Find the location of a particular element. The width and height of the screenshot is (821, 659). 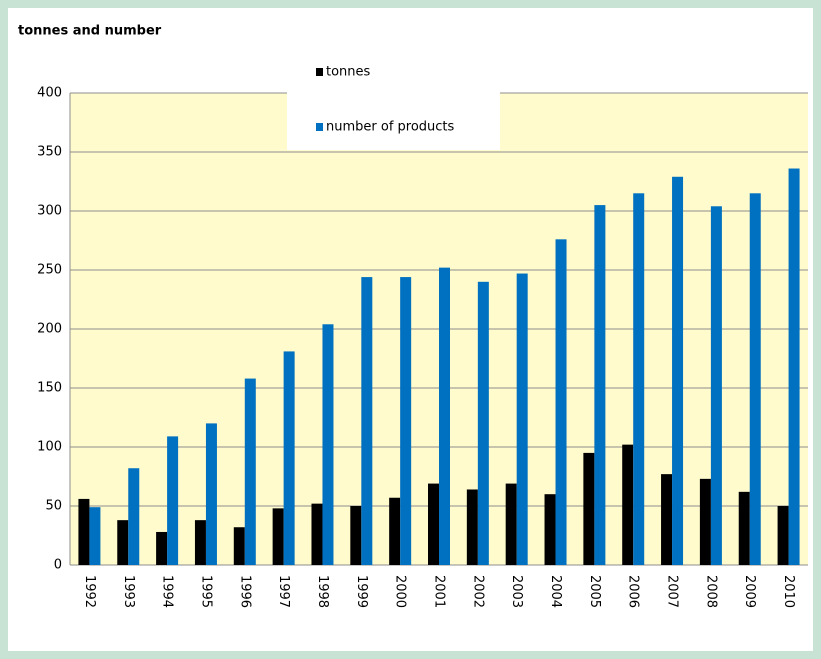

x-tick-label: 2009 is located at coordinates (749, 591).